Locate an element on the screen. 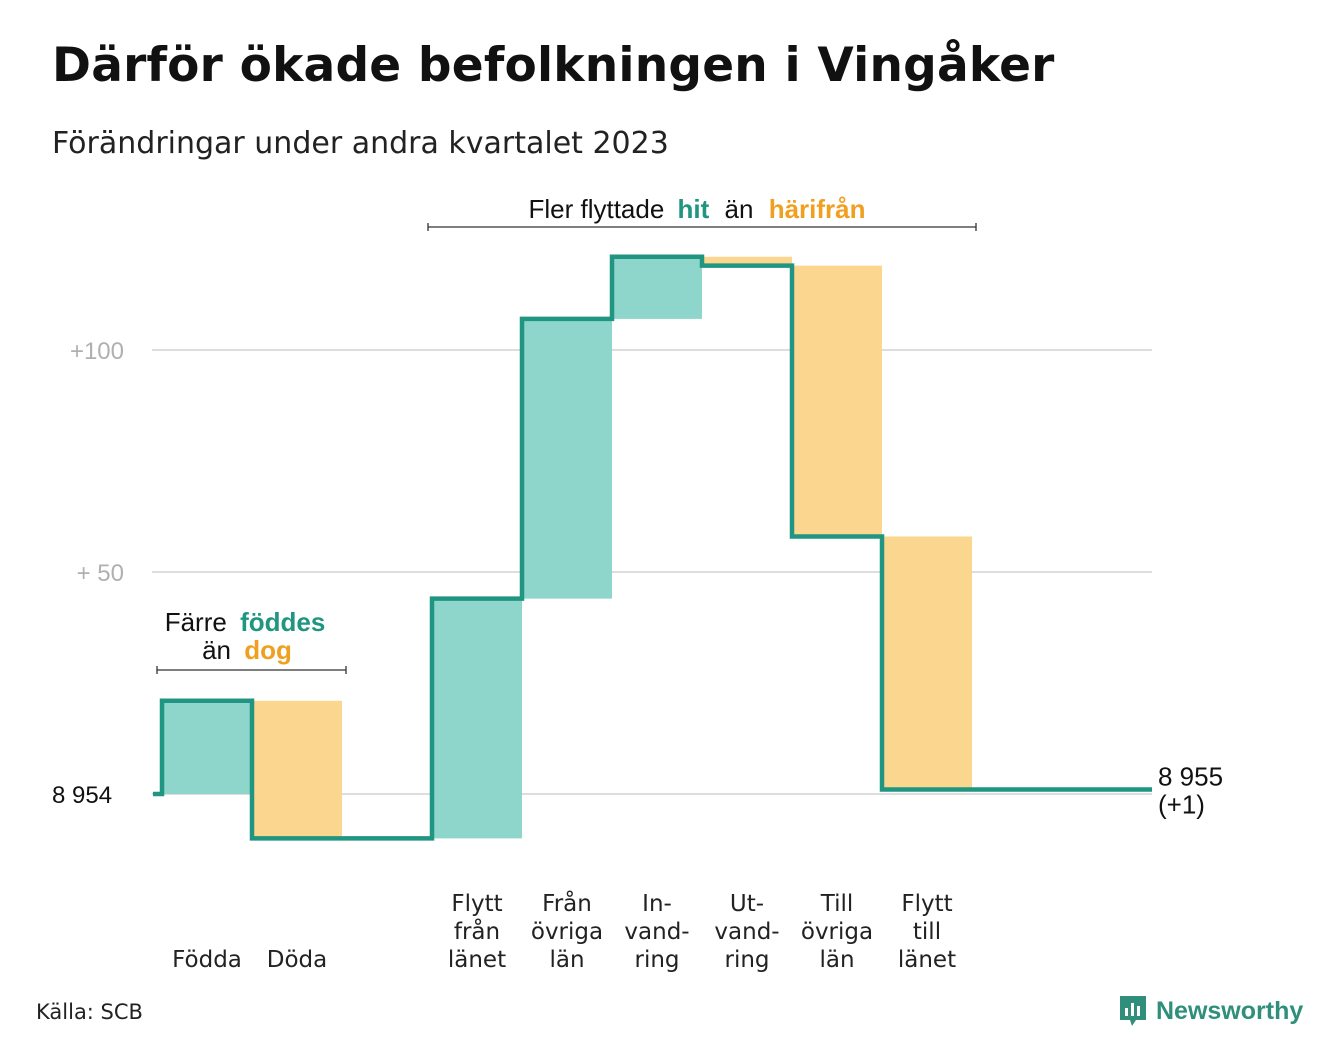 This screenshot has width=1340, height=1060. newsworthy-logo-icon is located at coordinates (1133, 1011).